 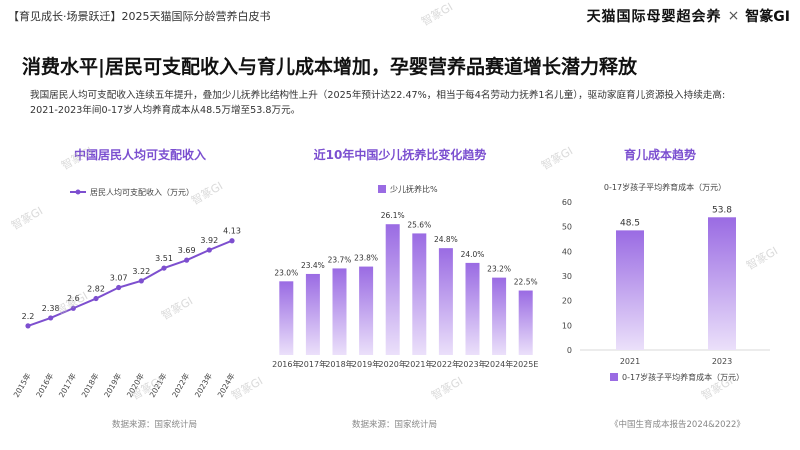 I want to click on income-x-tick-label: 2019年, so click(x=112, y=385).